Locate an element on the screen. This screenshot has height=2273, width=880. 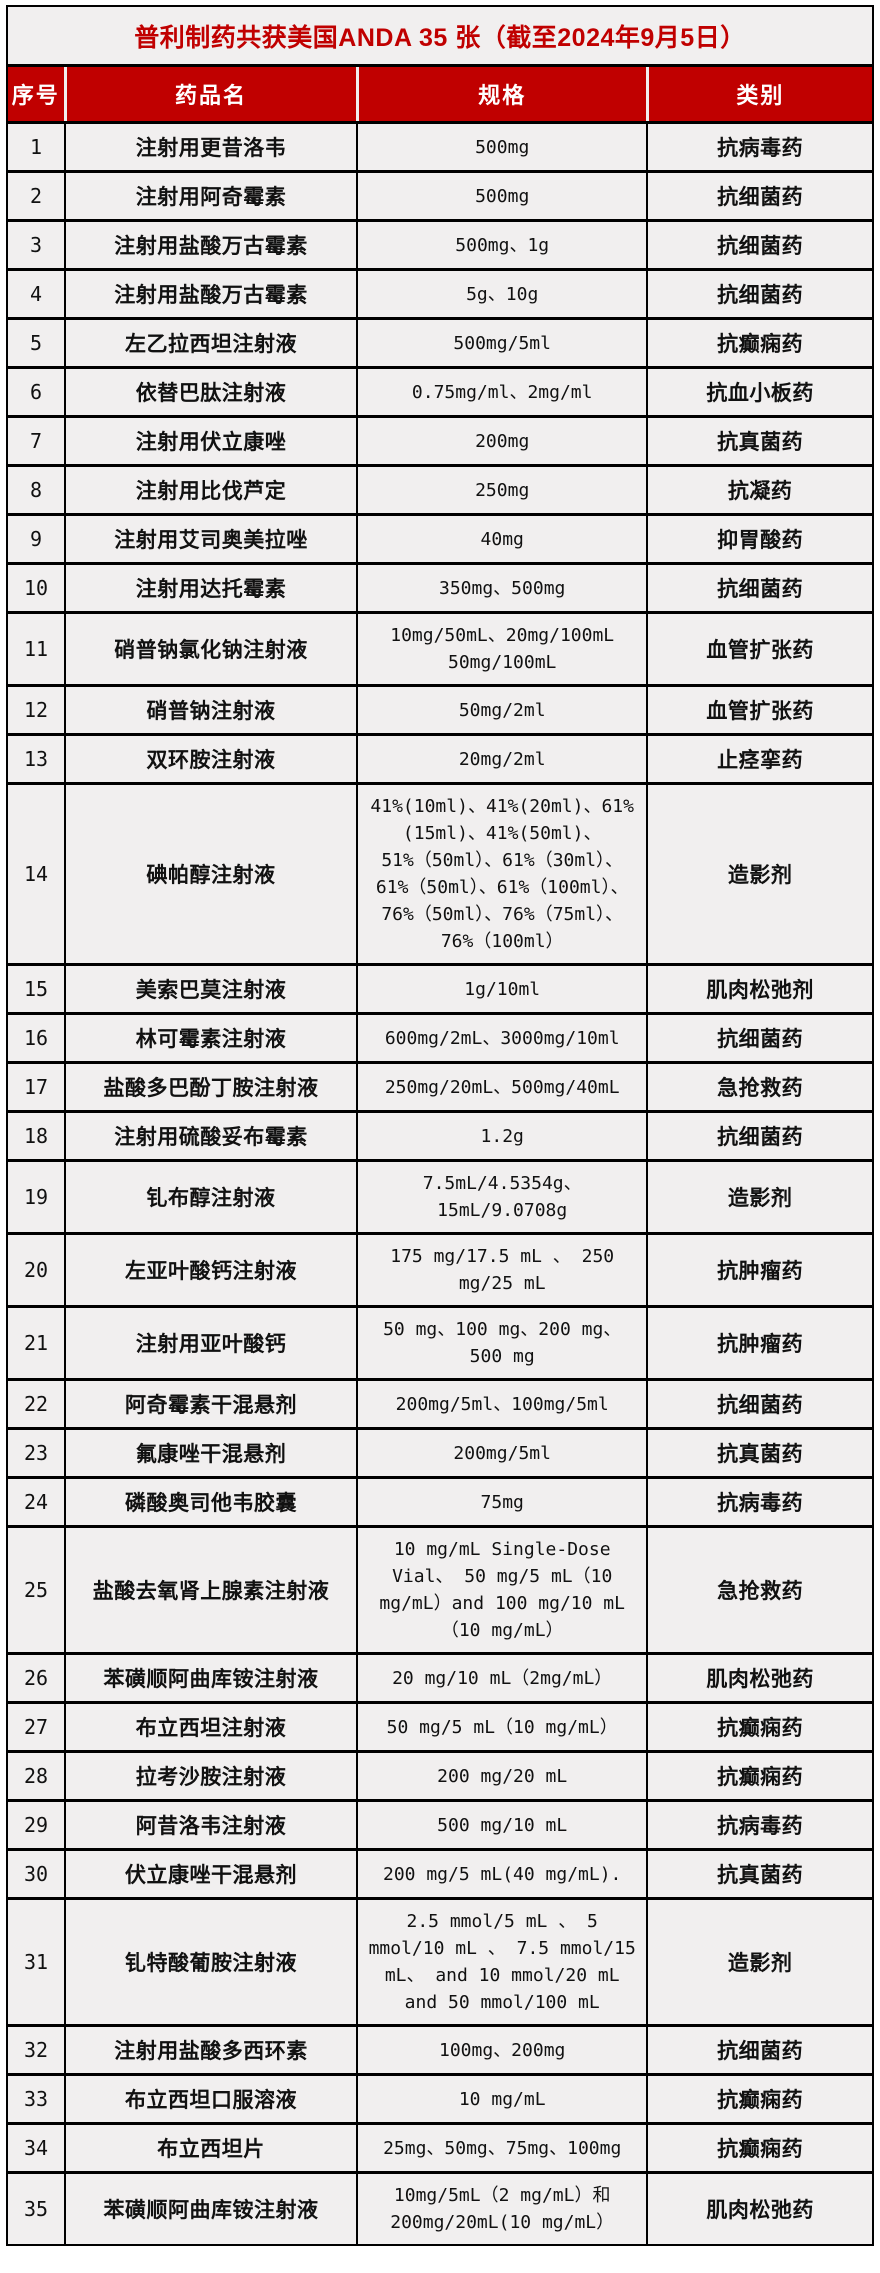
spec-cell: 10mg/50mL、20mg/100mL 50mg/100mL is located at coordinates (502, 649).